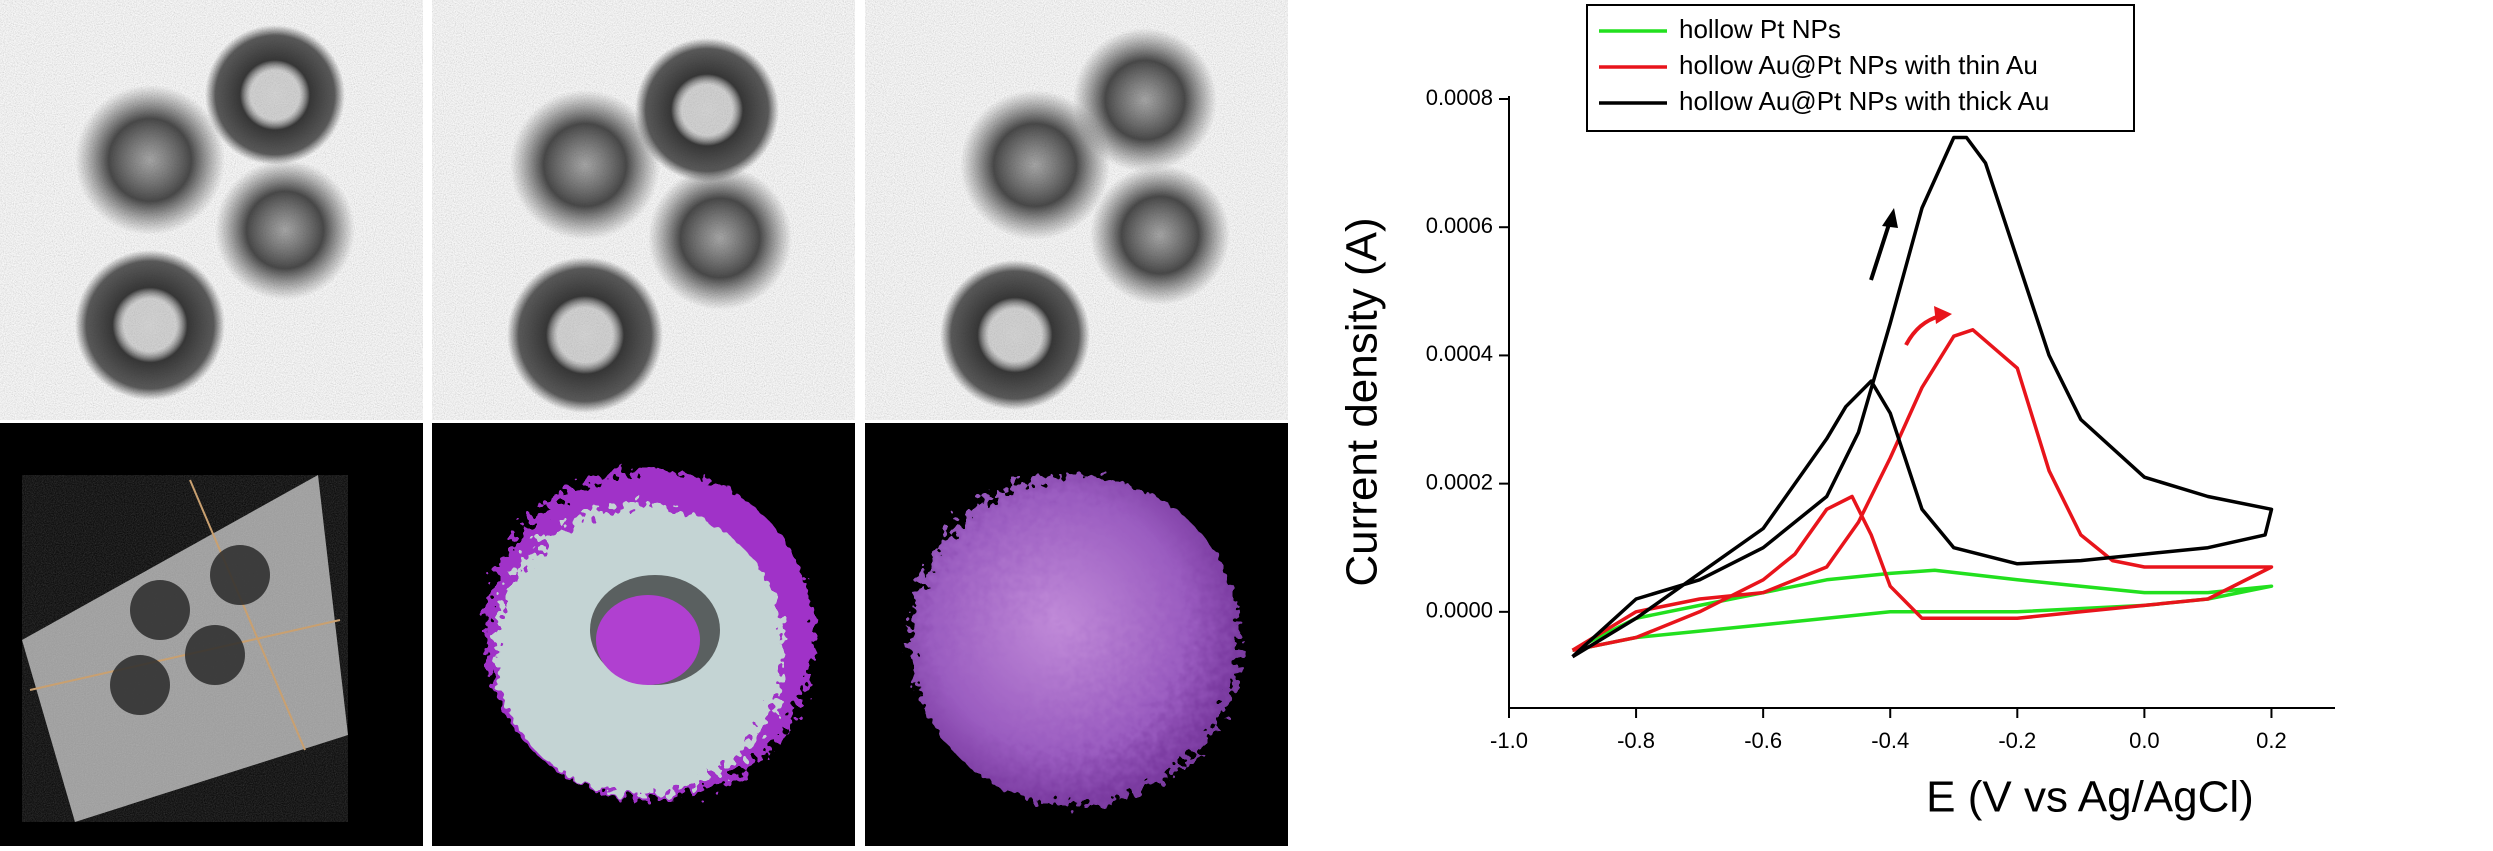 The height and width of the screenshot is (851, 2493). I want to click on x-tick-label: -0.2, so click(2017, 740).